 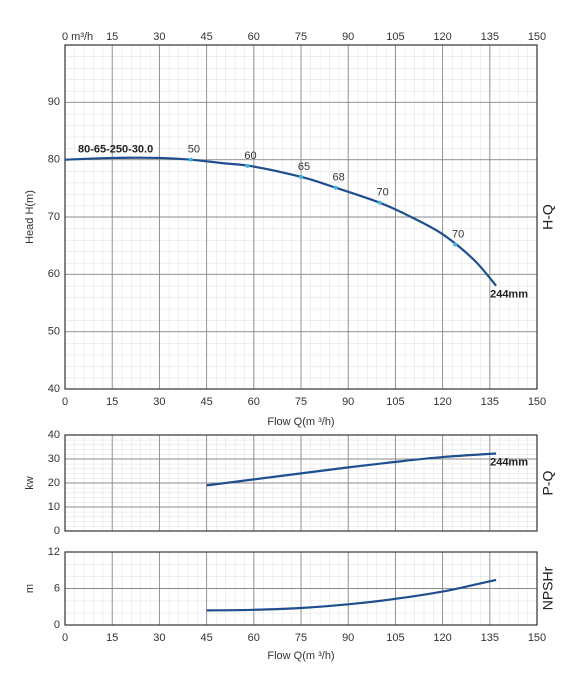 What do you see at coordinates (30, 217) in the screenshot?
I see `y-axis-title: Head H(m)` at bounding box center [30, 217].